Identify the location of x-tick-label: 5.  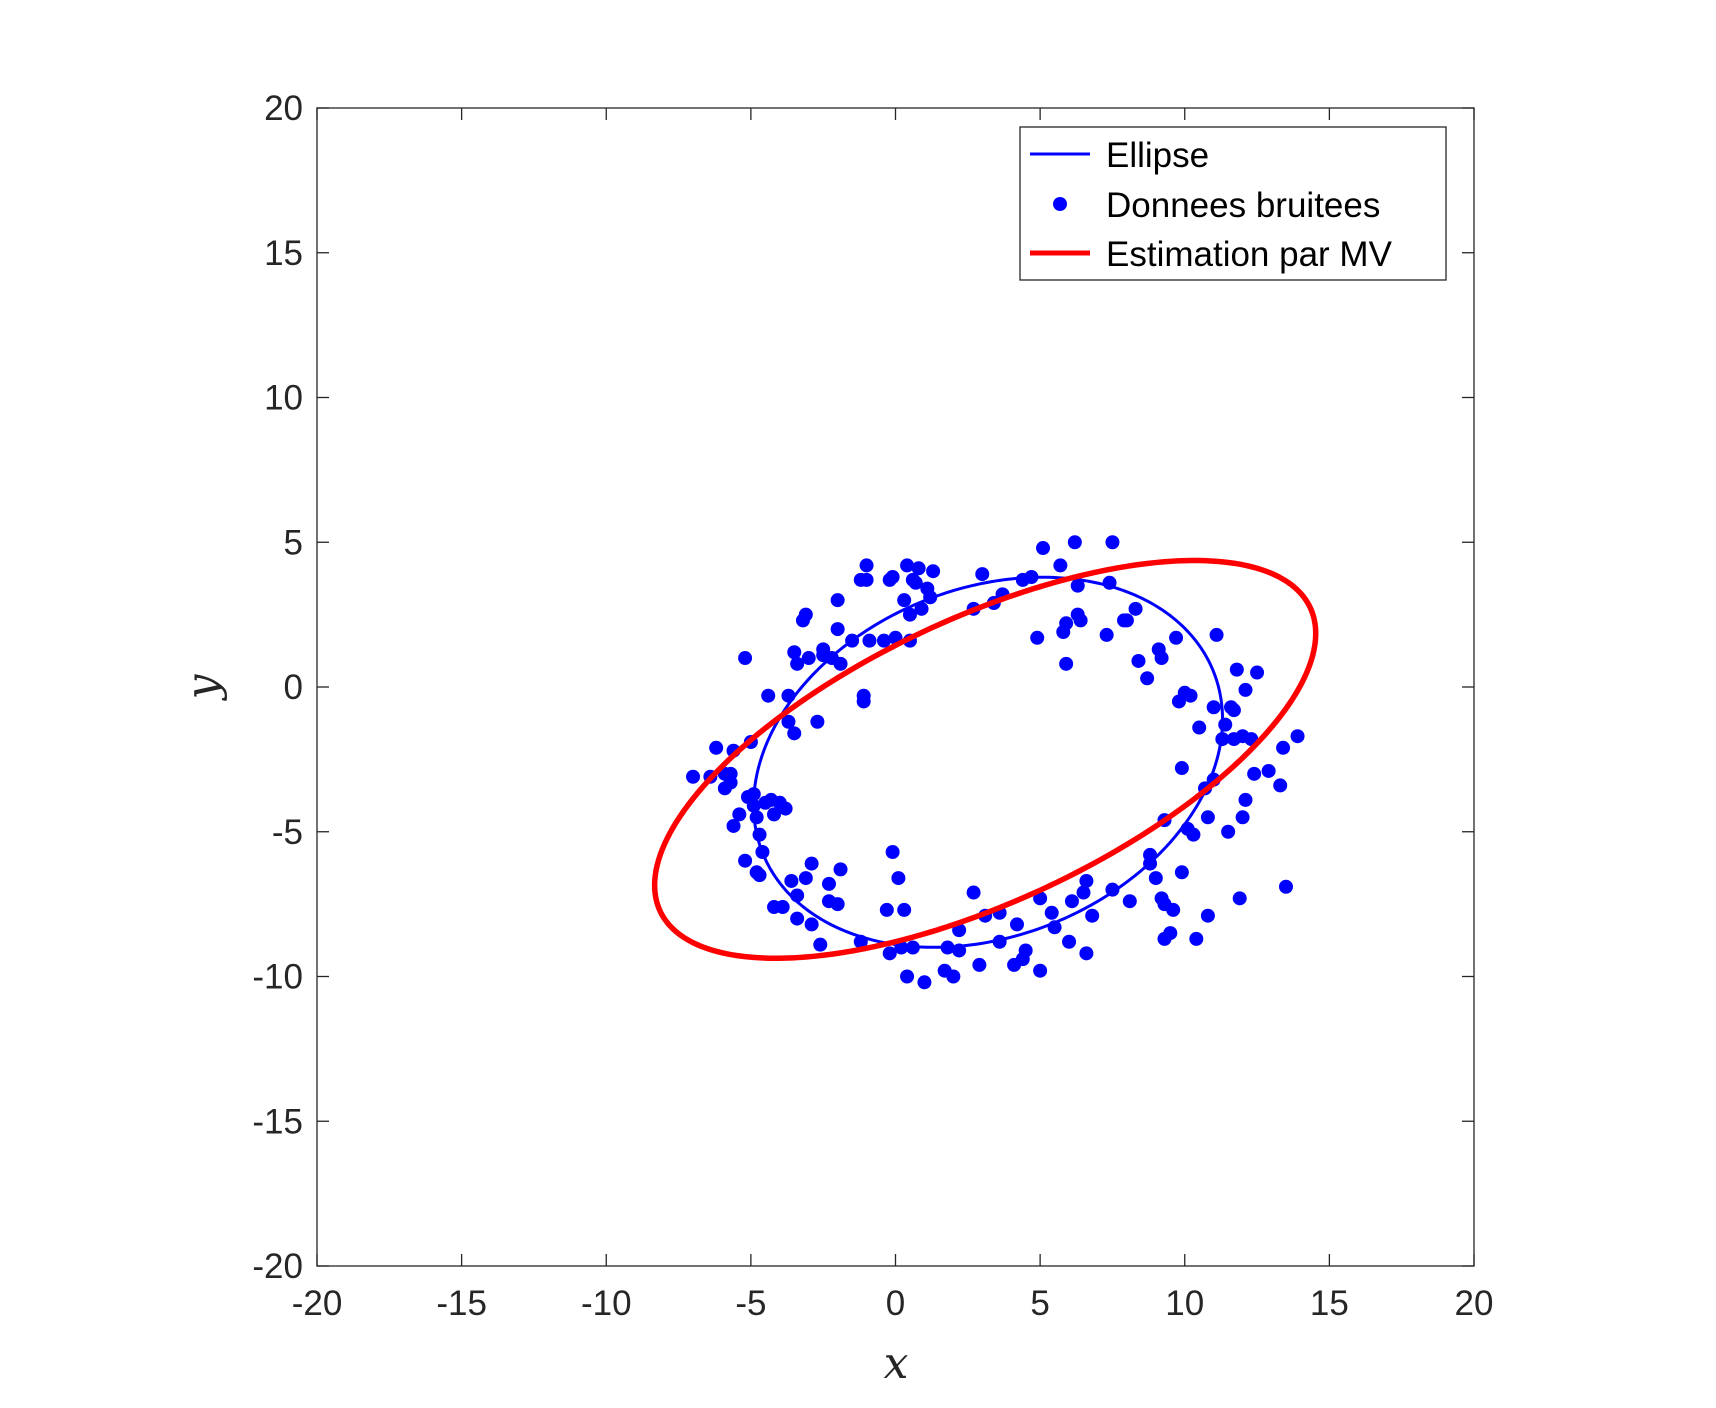
(1039, 1303).